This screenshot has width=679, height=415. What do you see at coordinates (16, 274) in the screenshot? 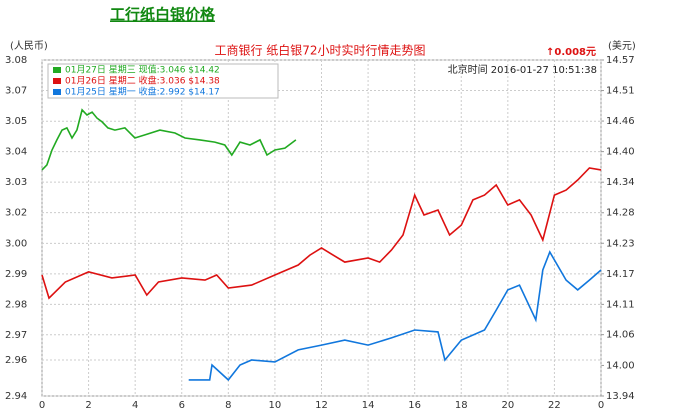
I see `y-tick-label: 2.99` at bounding box center [16, 274].